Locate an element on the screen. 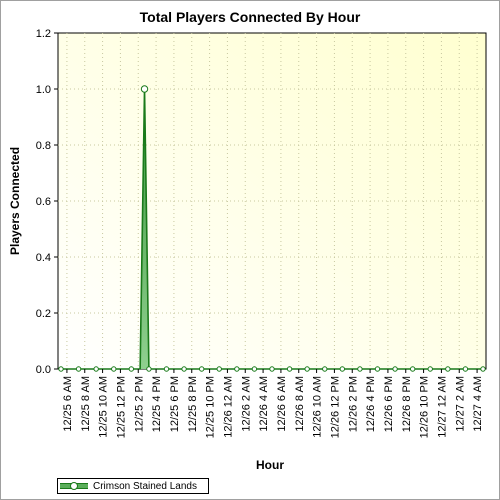 The image size is (500, 500). x-tick-label: 12/25 4 PM is located at coordinates (157, 404).